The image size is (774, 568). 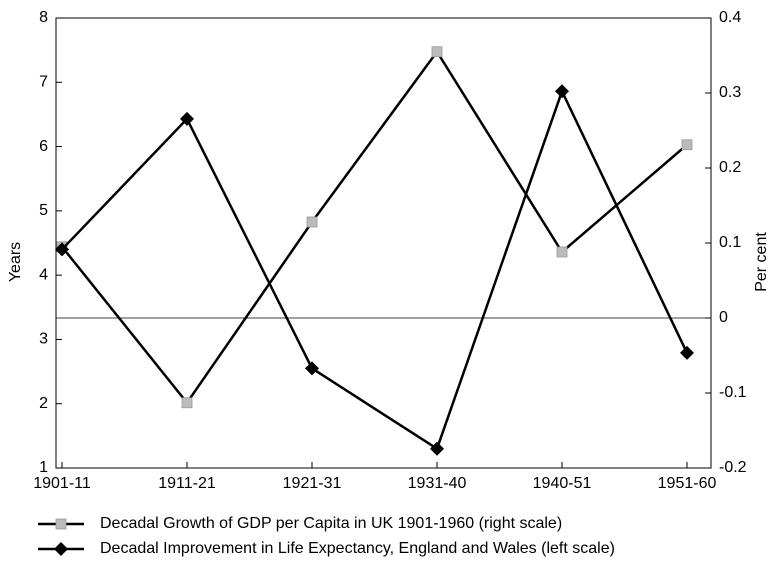 What do you see at coordinates (62, 483) in the screenshot?
I see `x-tick-label: 1901-11` at bounding box center [62, 483].